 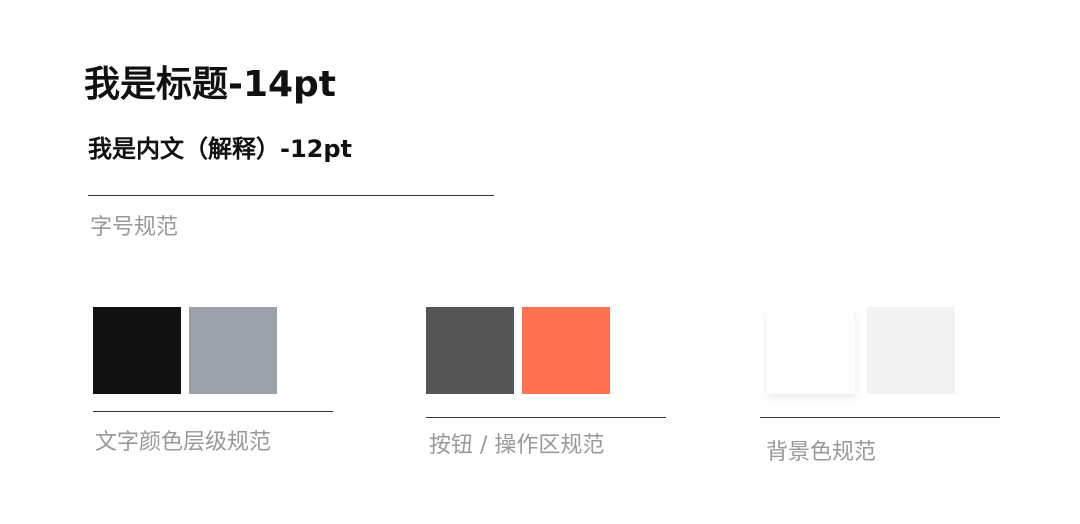 What do you see at coordinates (470, 350) in the screenshot?
I see `button-color-swatch-dark` at bounding box center [470, 350].